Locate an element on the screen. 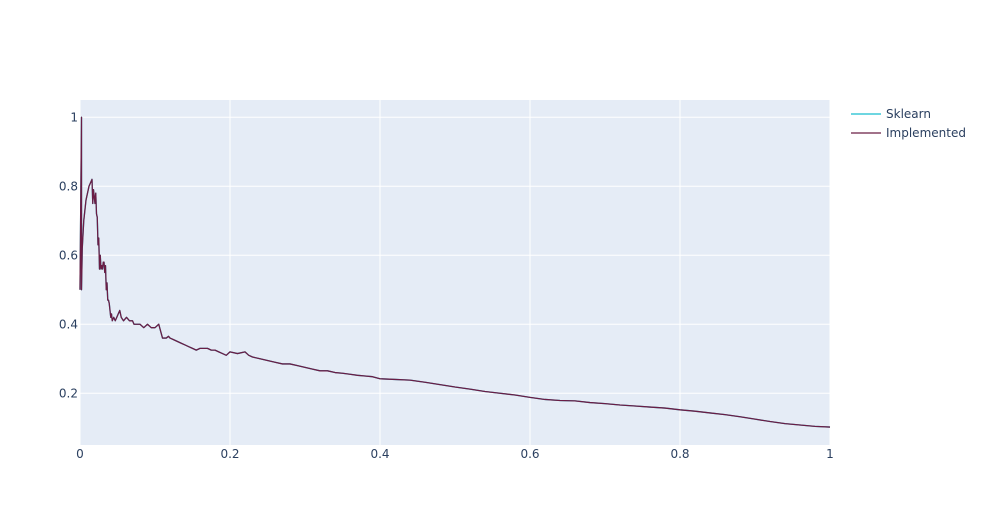  y-tick-label: 1 is located at coordinates (74, 117).